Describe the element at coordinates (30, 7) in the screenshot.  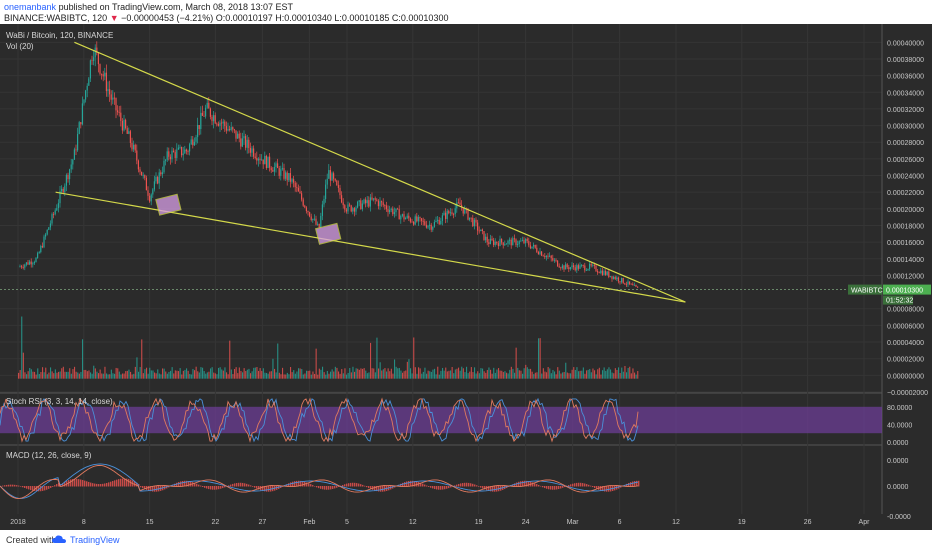
I see `author-link: onemanbank` at that location.